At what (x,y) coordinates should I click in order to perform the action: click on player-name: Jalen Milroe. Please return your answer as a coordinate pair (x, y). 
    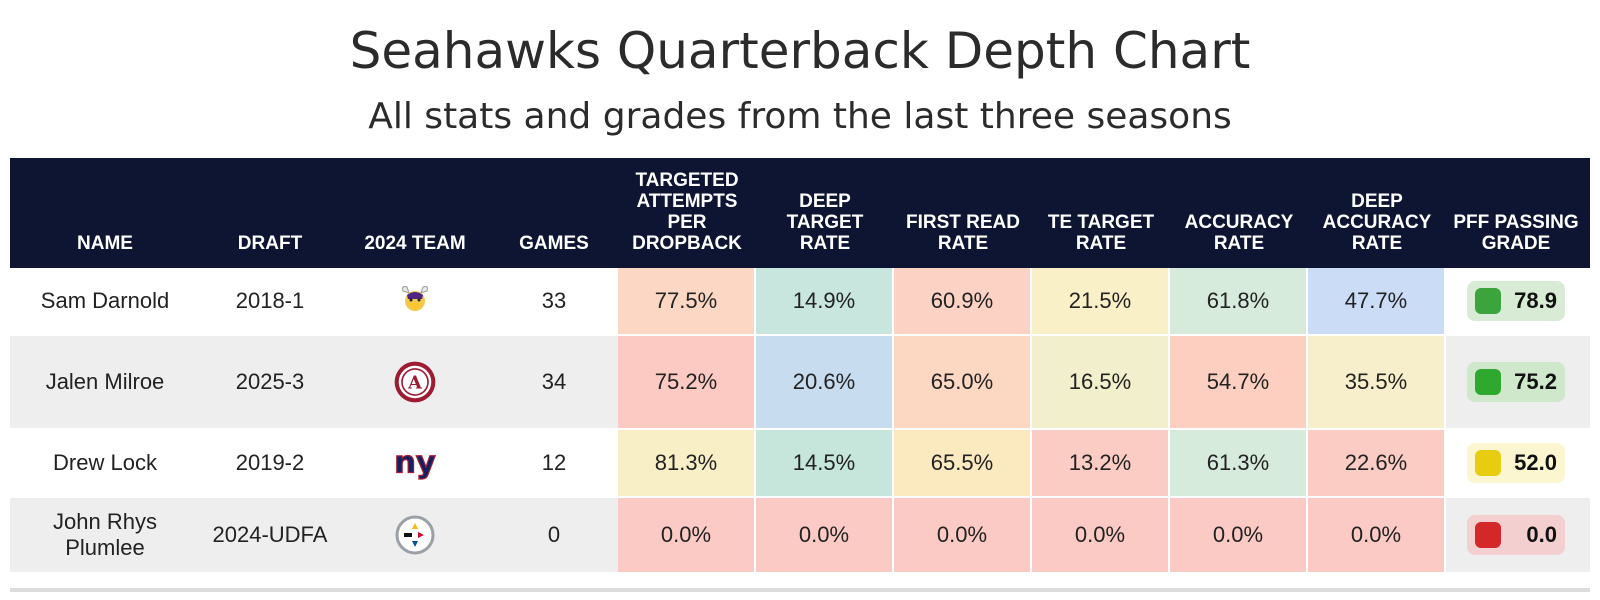
    Looking at the image, I should click on (105, 382).